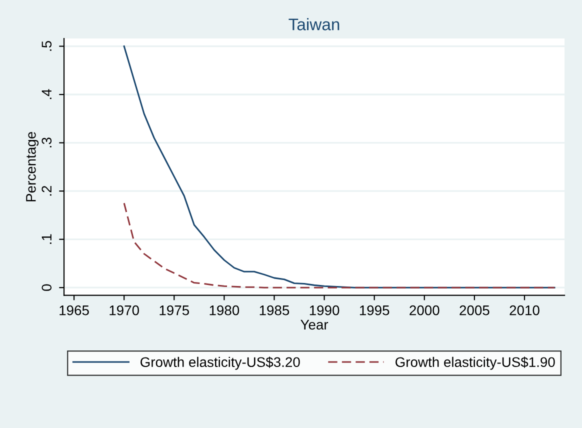 The image size is (582, 428). Describe the element at coordinates (47, 287) in the screenshot. I see `y-tick-label: 0` at that location.